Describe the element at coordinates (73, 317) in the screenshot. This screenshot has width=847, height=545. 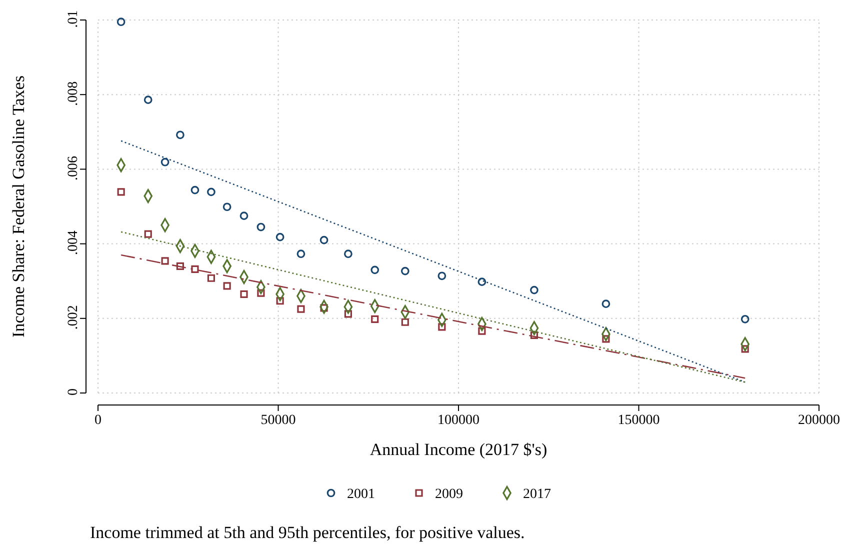
I see `y-tick-label: .002` at that location.